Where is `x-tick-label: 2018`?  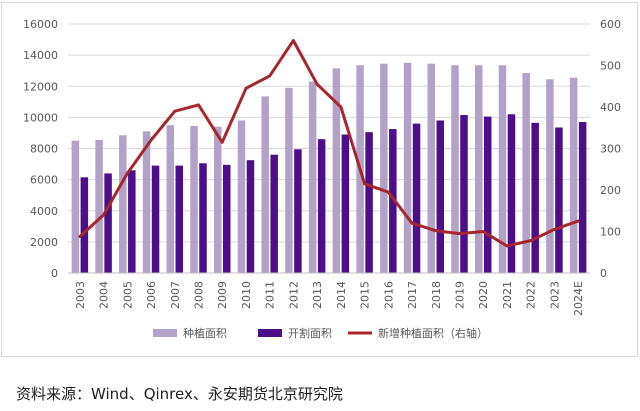 x-tick-label: 2018 is located at coordinates (436, 295).